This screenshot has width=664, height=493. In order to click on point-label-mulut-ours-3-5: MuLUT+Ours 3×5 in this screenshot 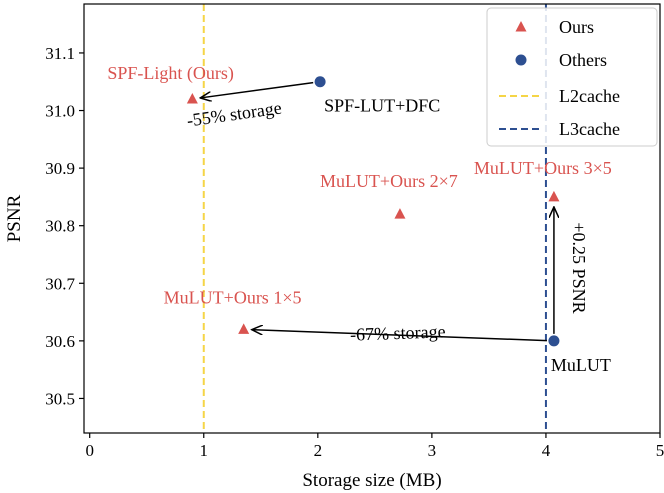, I will do `click(543, 168)`.